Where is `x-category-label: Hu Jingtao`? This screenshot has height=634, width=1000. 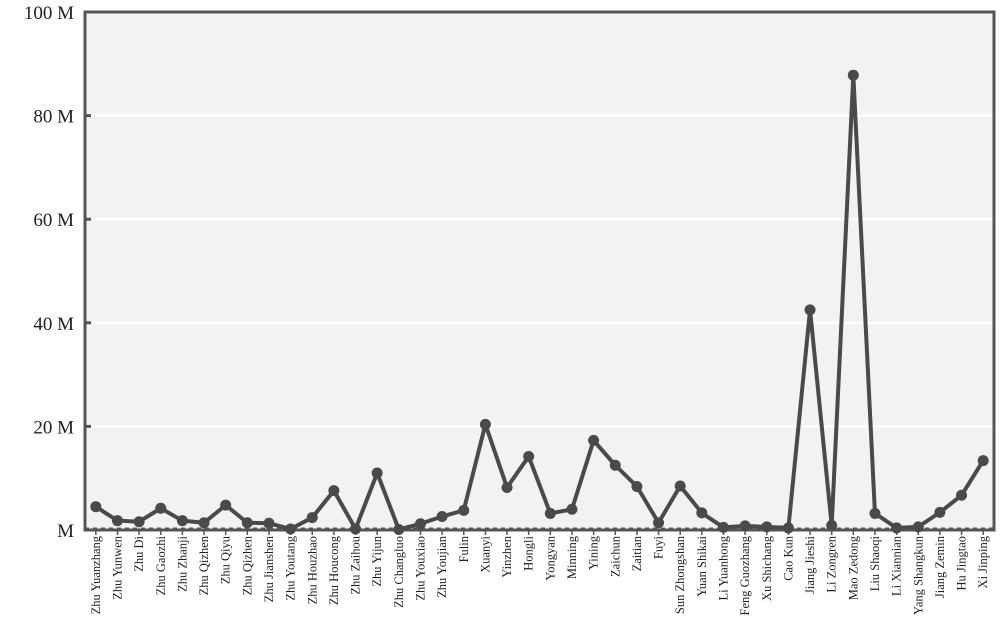 x-category-label: Hu Jingtao is located at coordinates (962, 563).